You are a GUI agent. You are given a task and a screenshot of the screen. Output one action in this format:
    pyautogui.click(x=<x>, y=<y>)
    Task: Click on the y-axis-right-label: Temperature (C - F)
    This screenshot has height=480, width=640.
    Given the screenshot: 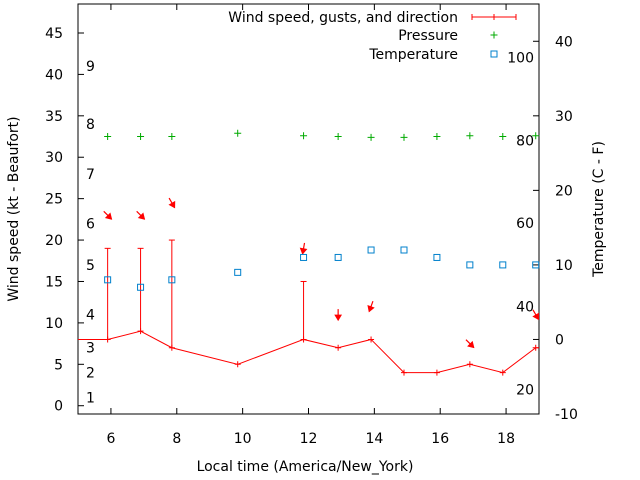 What is the action you would take?
    pyautogui.click(x=599, y=209)
    